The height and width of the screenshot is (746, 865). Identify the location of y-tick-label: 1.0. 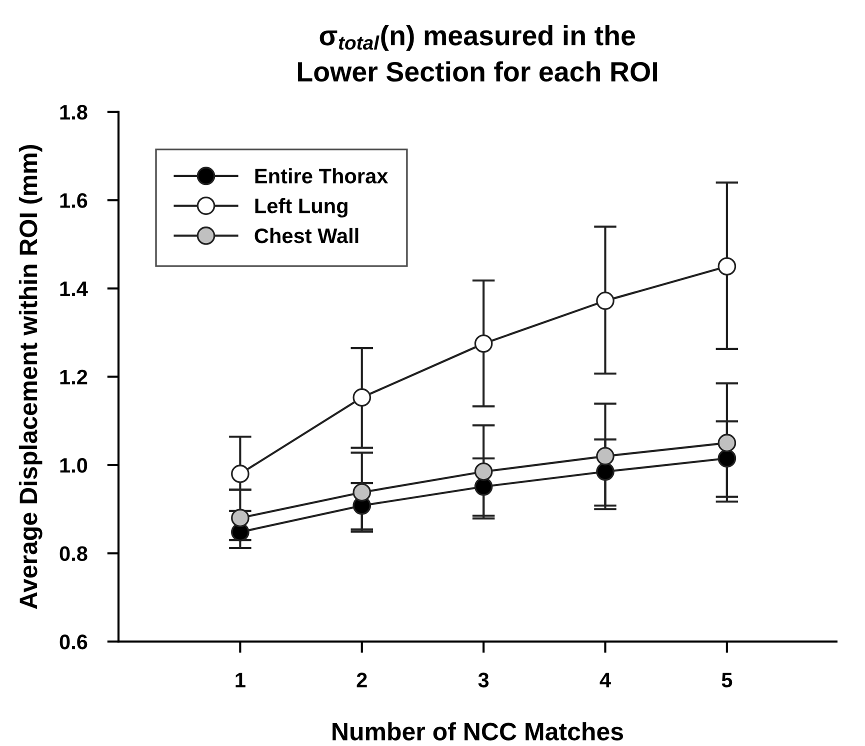
(74, 465).